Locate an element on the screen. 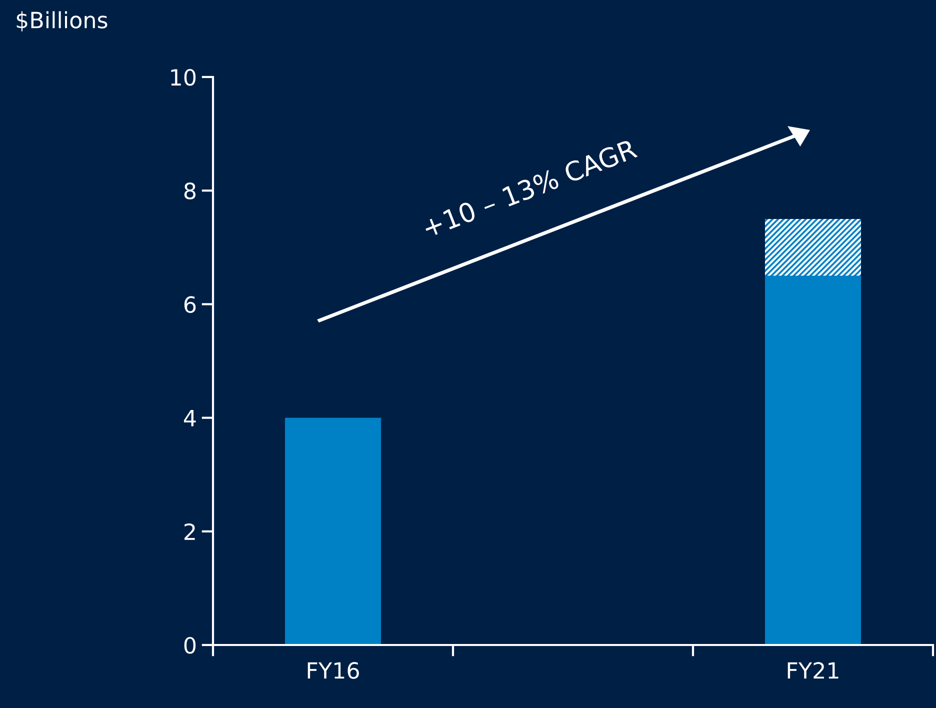  y-tick-label: 6 is located at coordinates (190, 304).